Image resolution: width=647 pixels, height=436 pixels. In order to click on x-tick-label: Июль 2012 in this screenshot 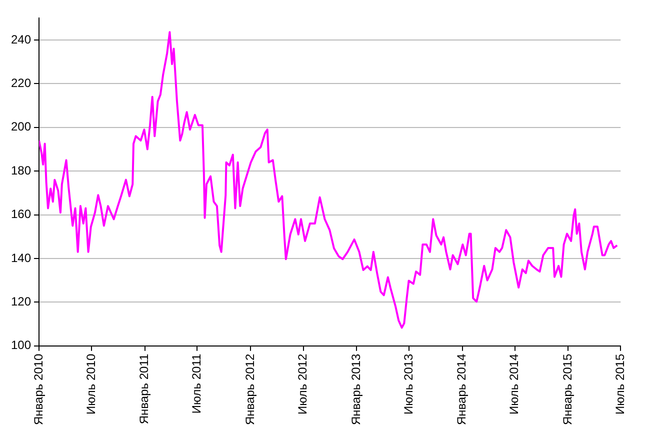, I will do `click(303, 384)`.